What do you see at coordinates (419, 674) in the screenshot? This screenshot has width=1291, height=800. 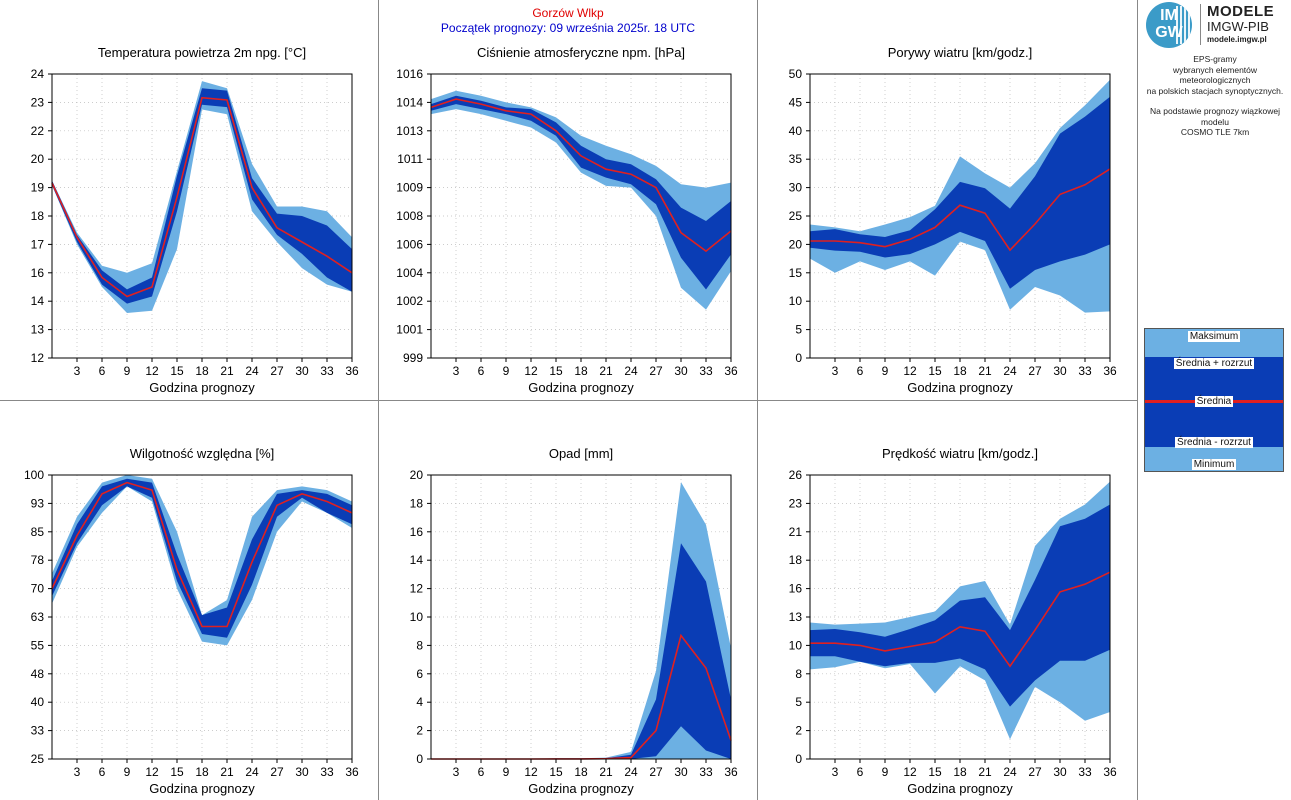 I see `y-tick-label: 6` at bounding box center [419, 674].